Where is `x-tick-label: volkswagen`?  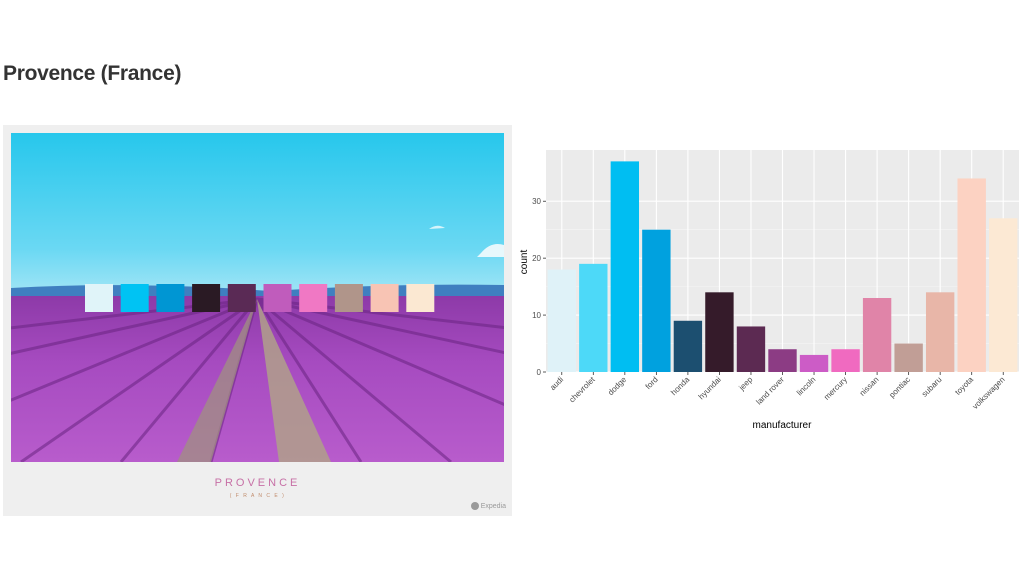 x-tick-label: volkswagen is located at coordinates (989, 393).